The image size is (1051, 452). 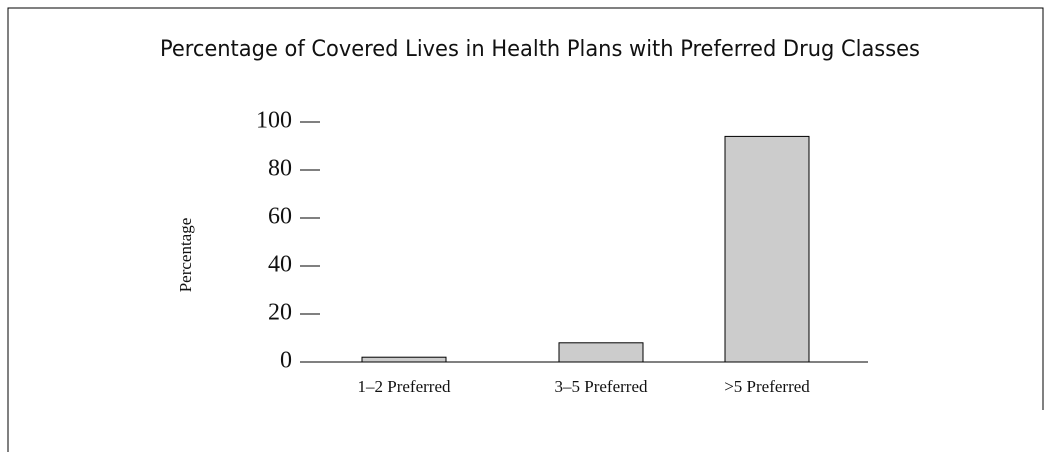 What do you see at coordinates (280, 313) in the screenshot?
I see `y-tick-label: 20` at bounding box center [280, 313].